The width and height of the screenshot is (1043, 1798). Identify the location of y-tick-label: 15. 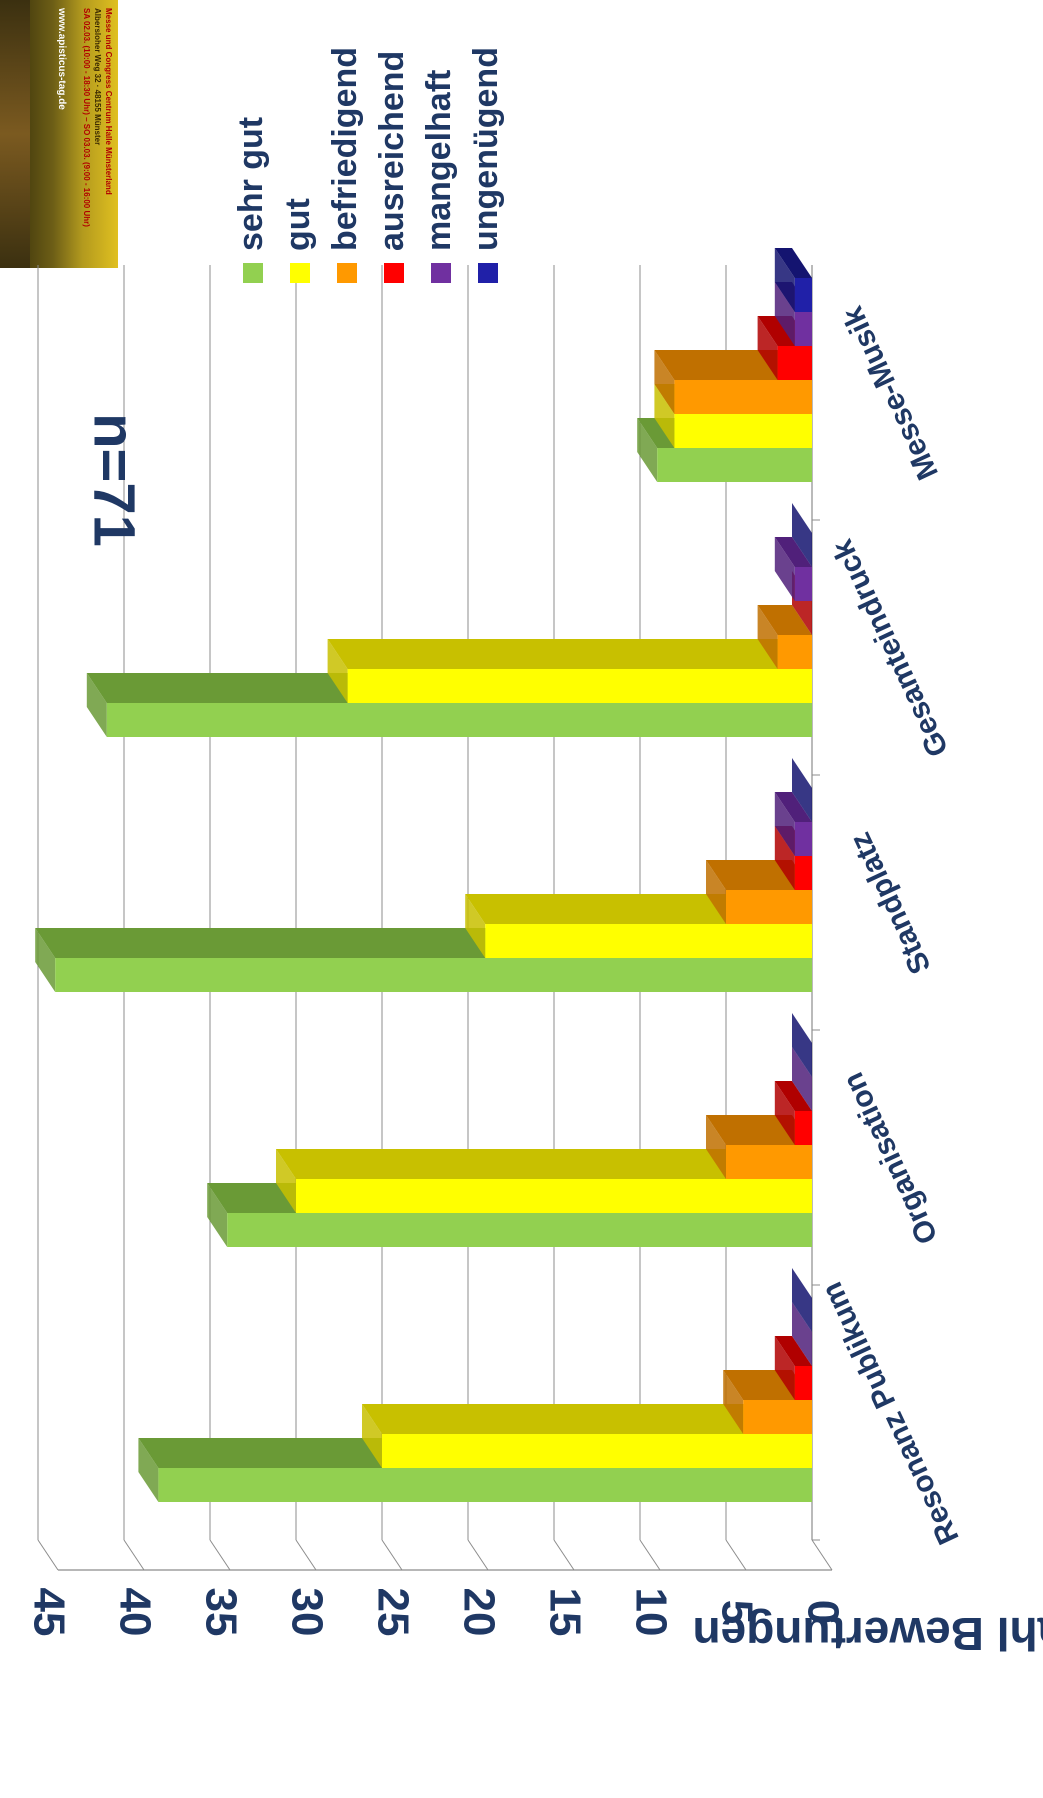
(564, 1612).